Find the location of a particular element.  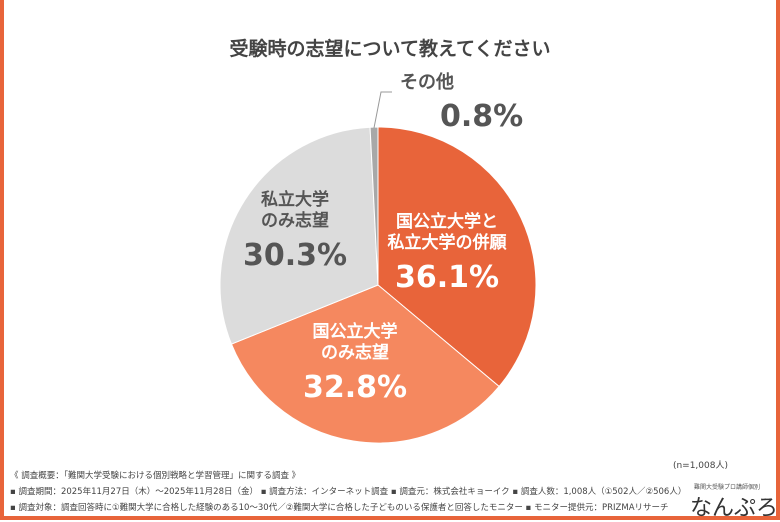

label-other-value: 0.8% is located at coordinates (482, 116).